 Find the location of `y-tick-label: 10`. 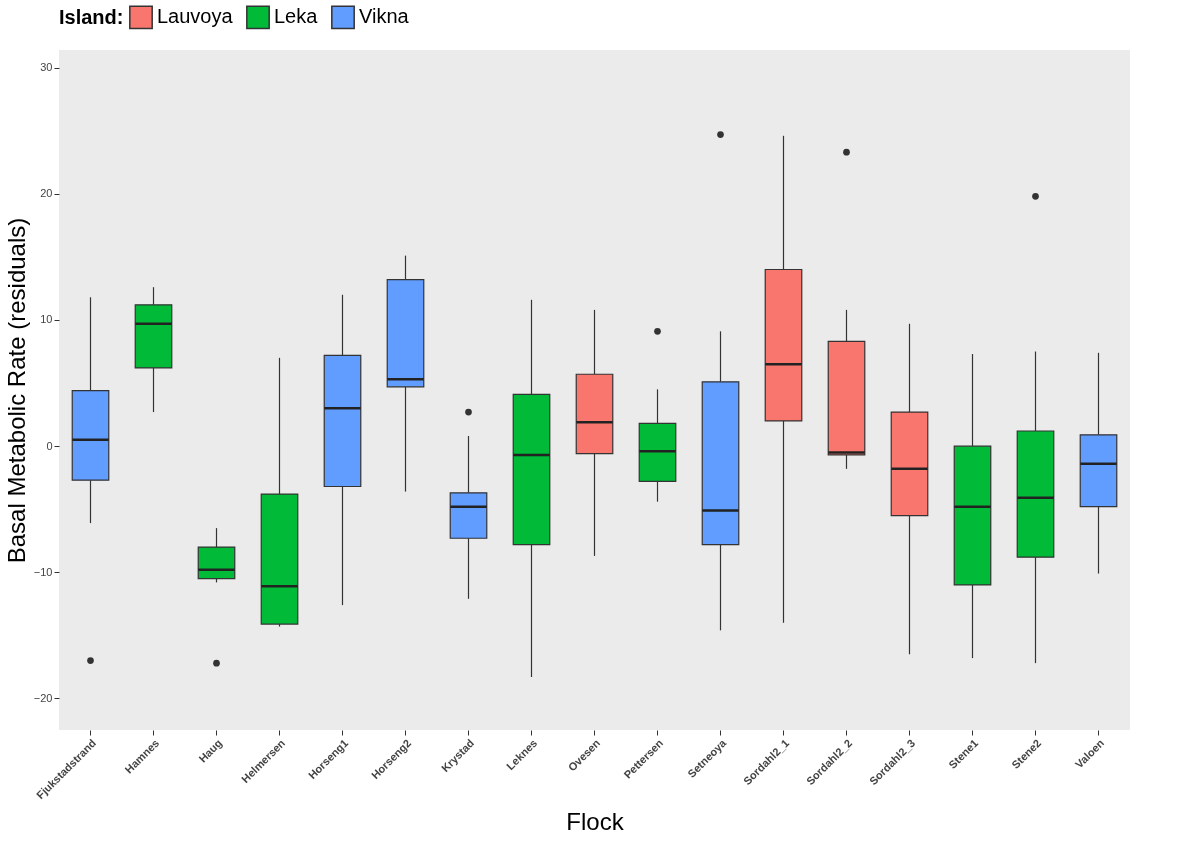

y-tick-label: 10 is located at coordinates (46, 319).